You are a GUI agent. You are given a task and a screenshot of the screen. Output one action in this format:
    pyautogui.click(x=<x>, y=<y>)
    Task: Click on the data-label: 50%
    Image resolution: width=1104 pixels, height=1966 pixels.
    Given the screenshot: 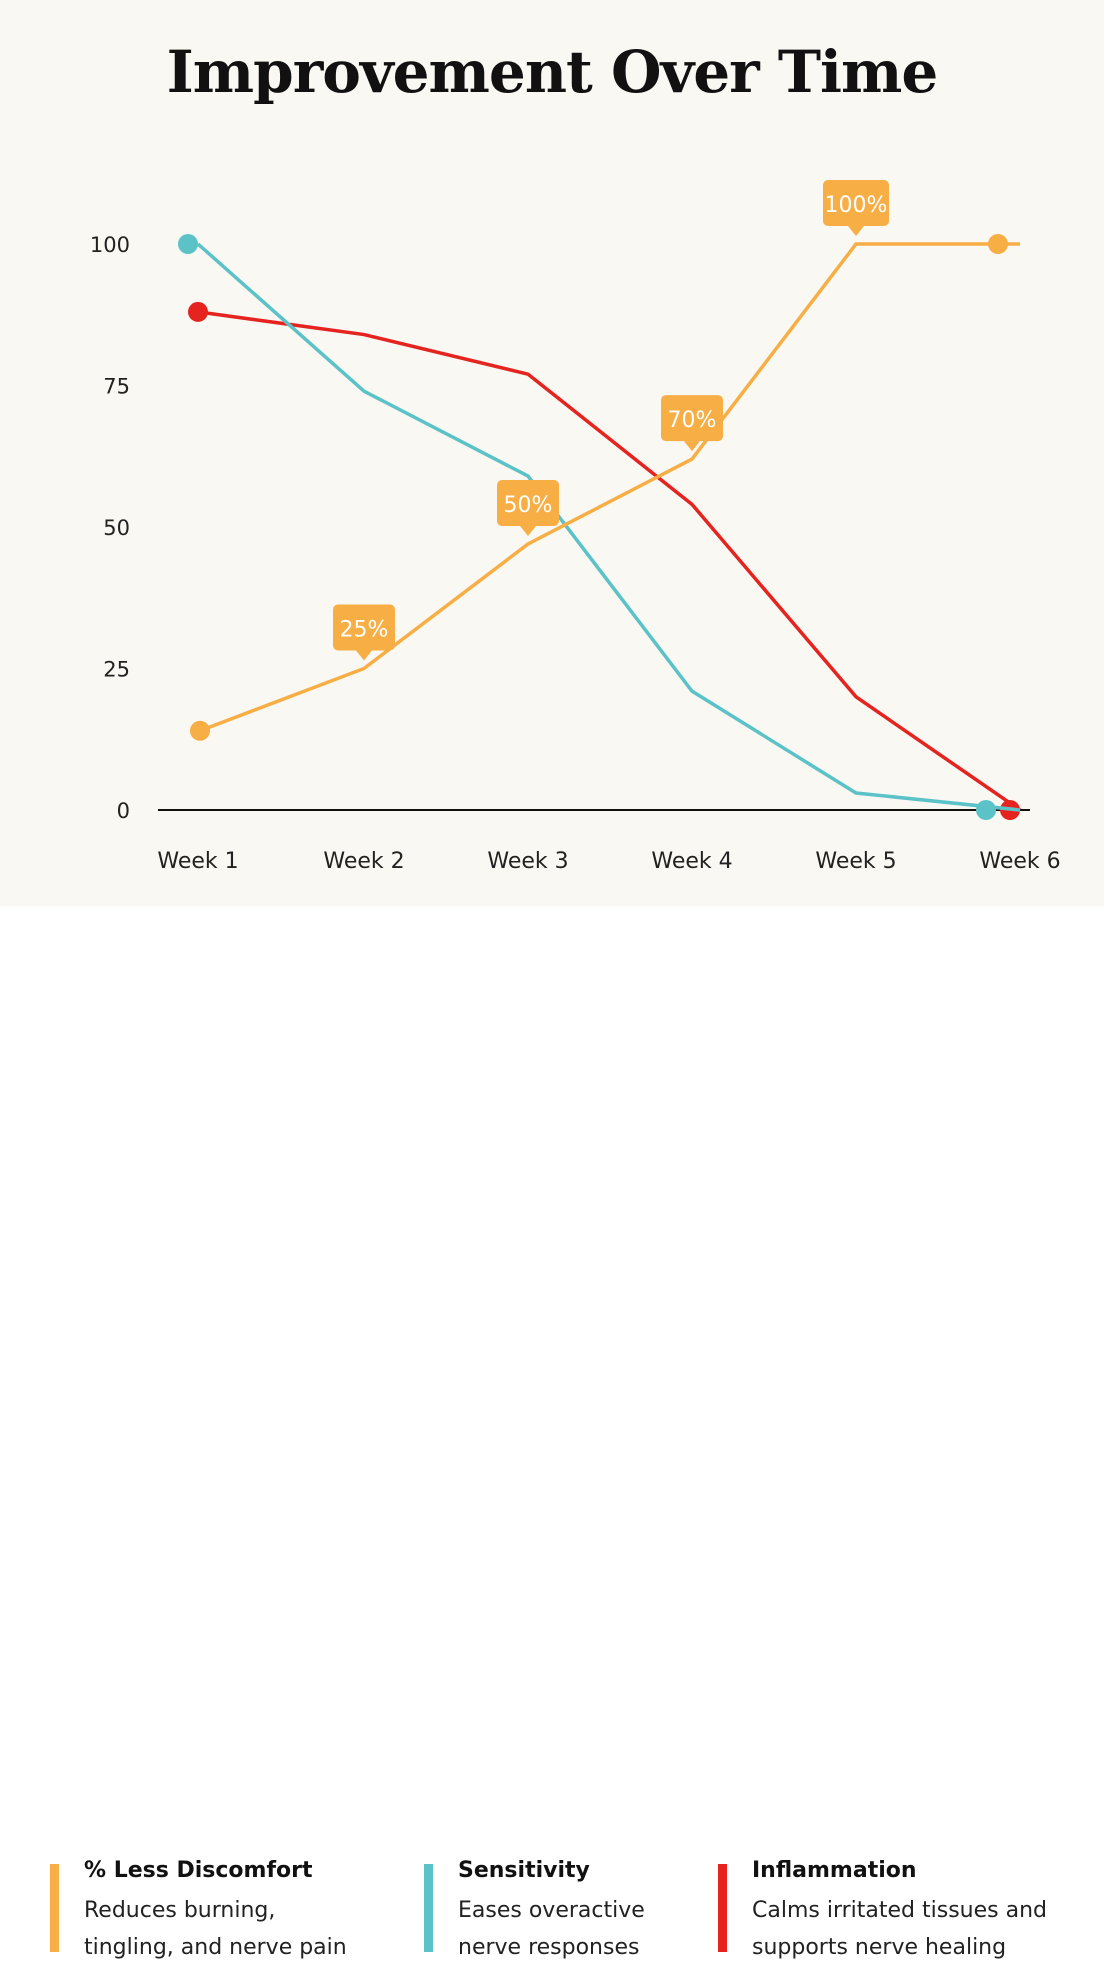 What is the action you would take?
    pyautogui.click(x=528, y=505)
    